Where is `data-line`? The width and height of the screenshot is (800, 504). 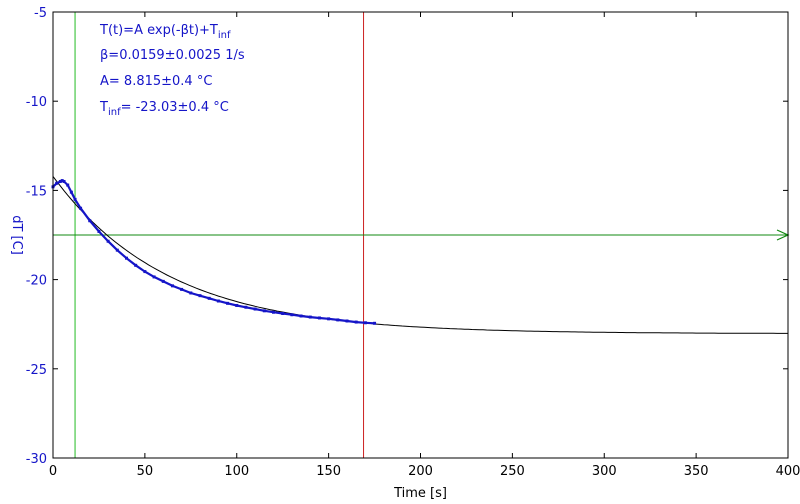
data-line is located at coordinates (213, 252).